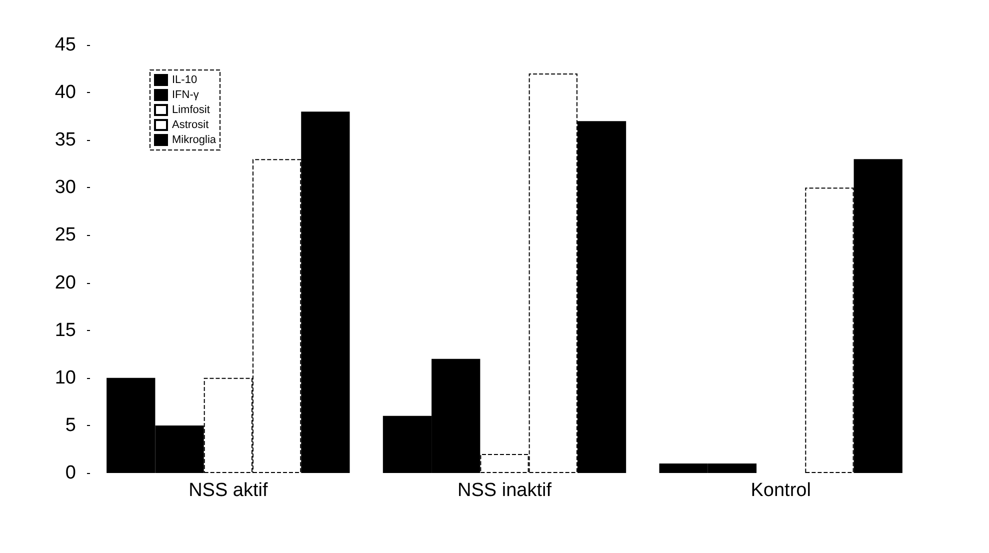  Describe the element at coordinates (65, 93) in the screenshot. I see `y-tick-label: 40` at that location.